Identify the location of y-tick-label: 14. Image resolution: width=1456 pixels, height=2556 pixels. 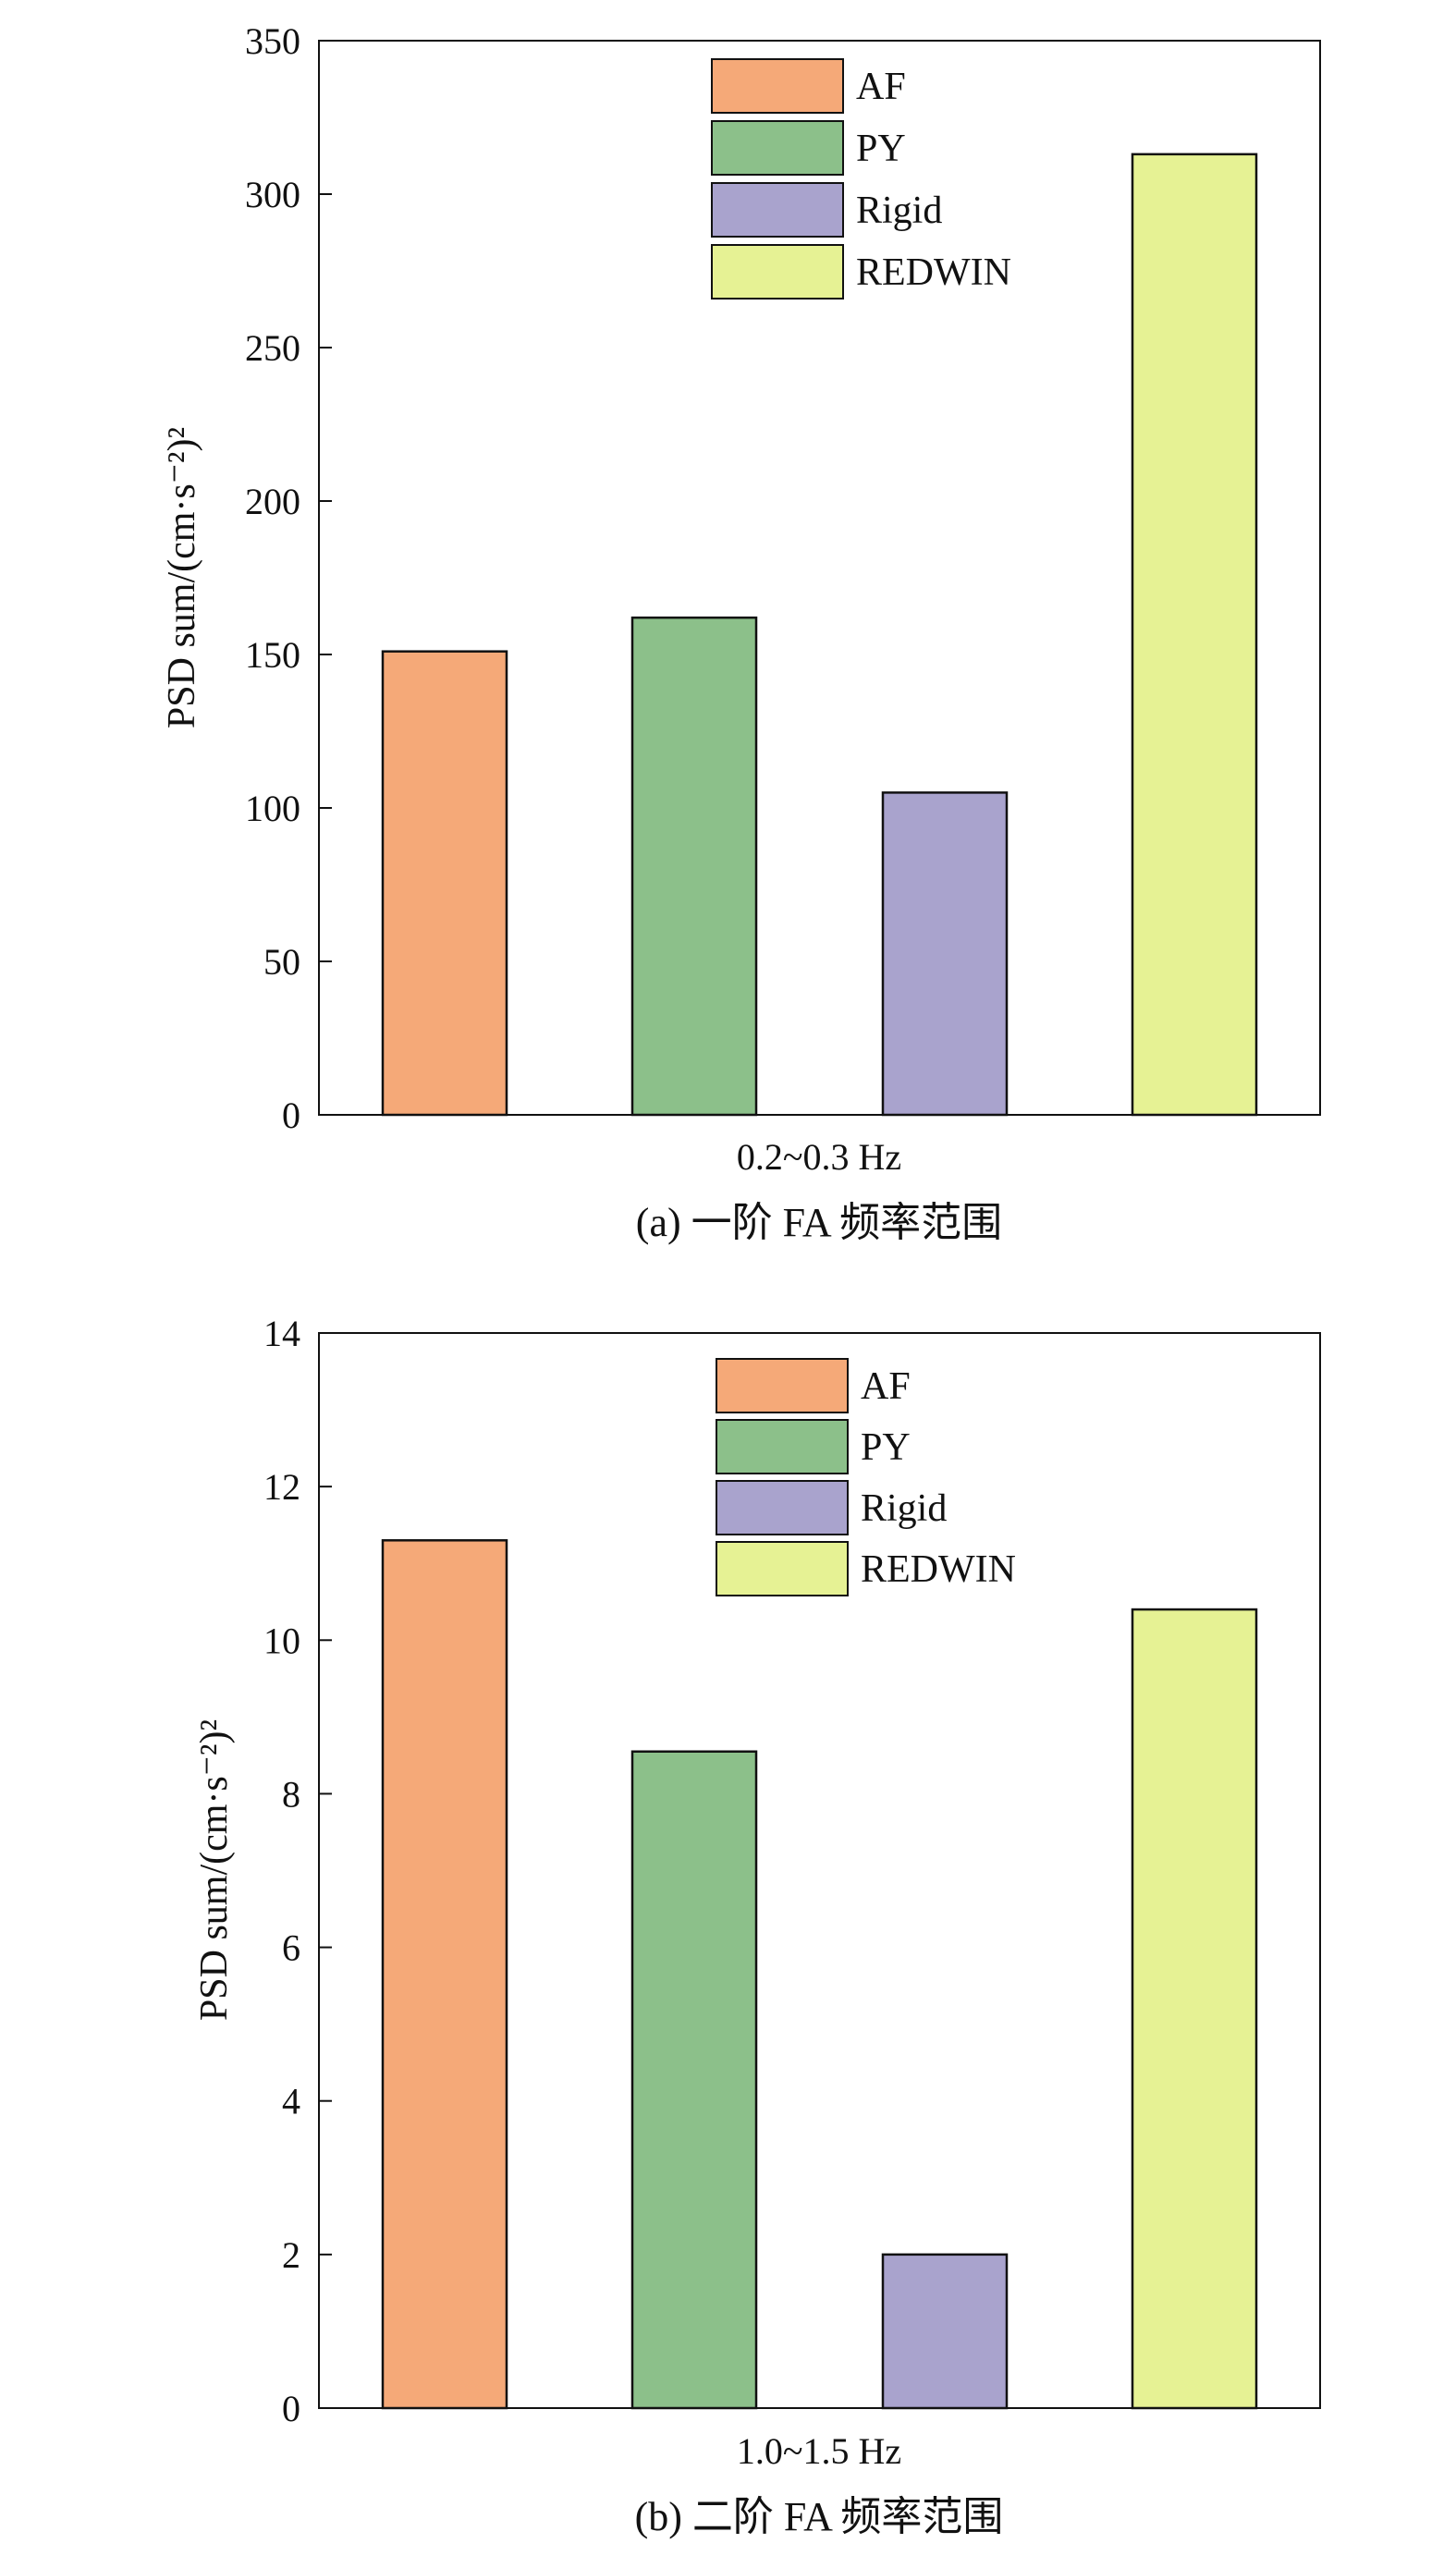
(281, 1333).